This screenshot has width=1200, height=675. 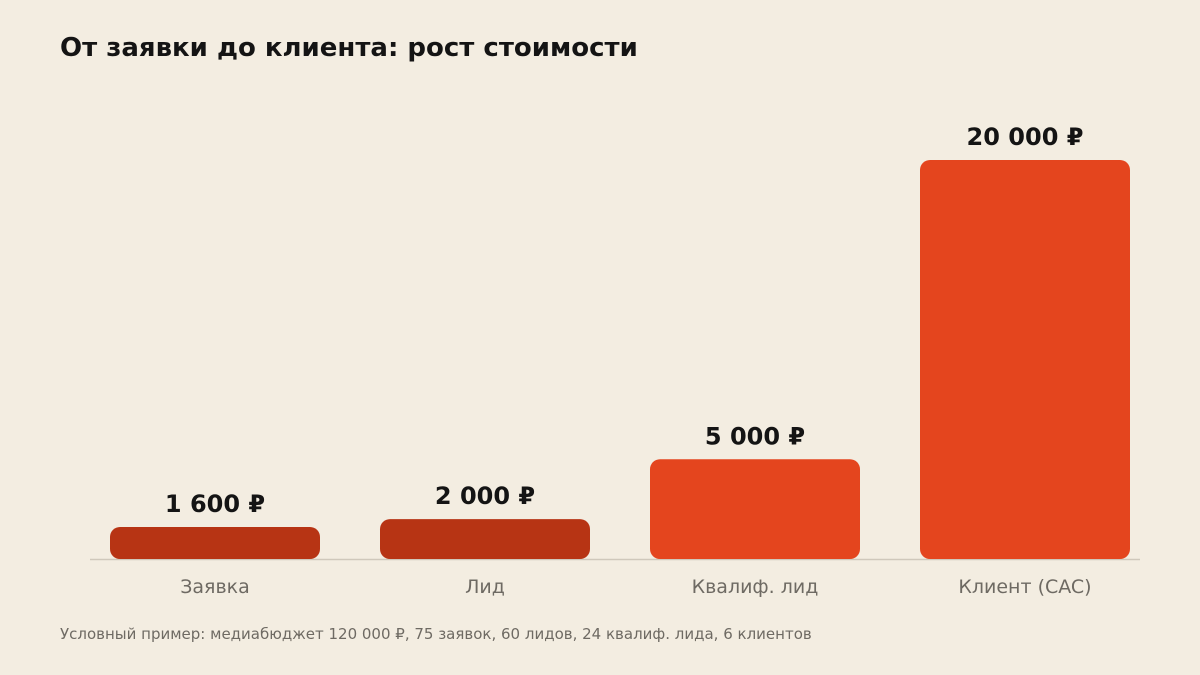 What do you see at coordinates (1024, 587) in the screenshot?
I see `category-label: Клиент (CAC)` at bounding box center [1024, 587].